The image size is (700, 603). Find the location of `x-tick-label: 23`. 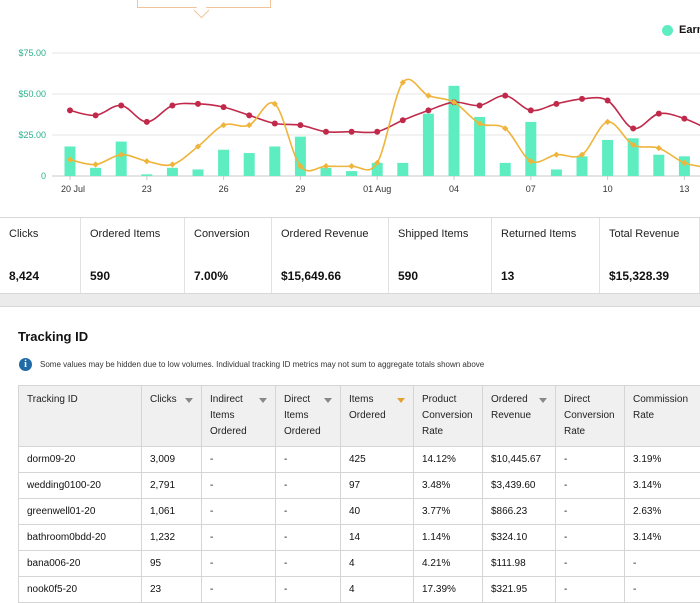

x-tick-label: 23 is located at coordinates (147, 189).